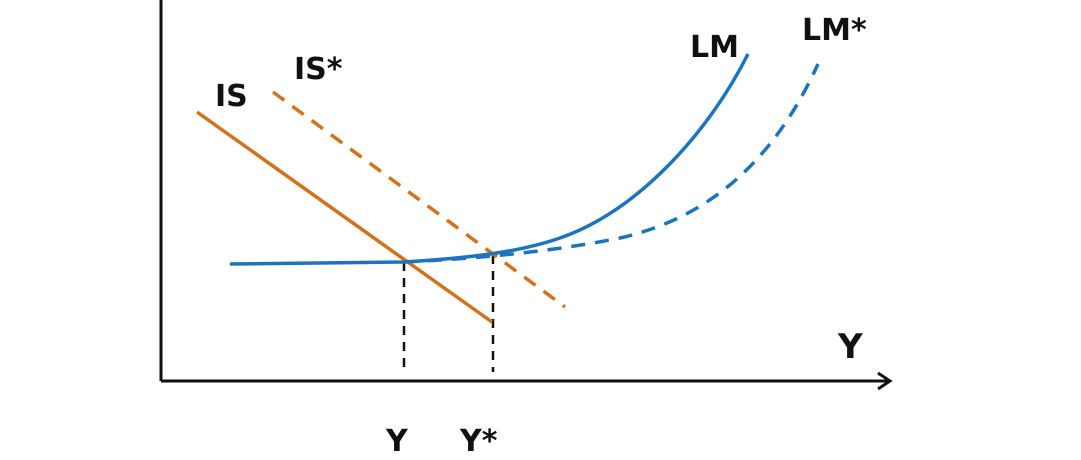 This screenshot has width=1081, height=460. I want to click on x-axis-label: Y, so click(850, 347).